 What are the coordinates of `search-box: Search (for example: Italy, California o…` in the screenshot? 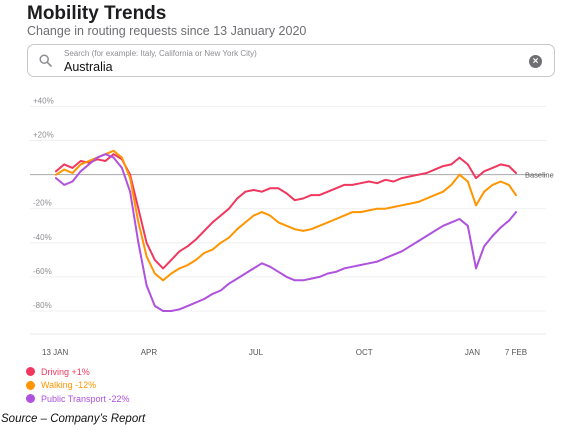 It's located at (291, 60).